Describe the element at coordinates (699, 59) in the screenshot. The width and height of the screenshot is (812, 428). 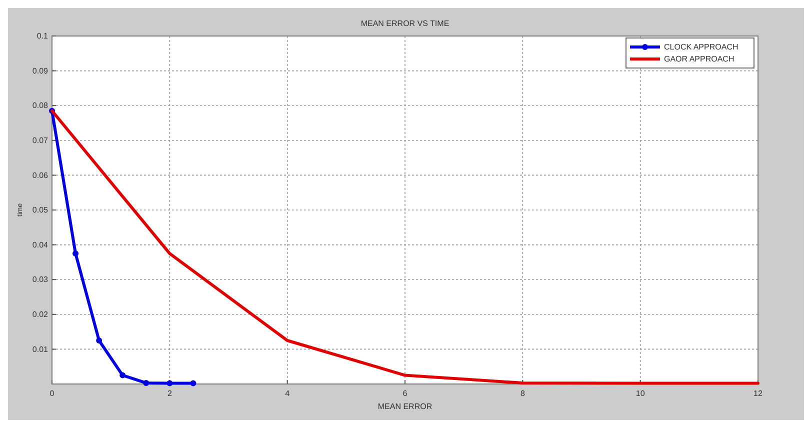
I see `legend-label: GAOR APPROACH` at that location.